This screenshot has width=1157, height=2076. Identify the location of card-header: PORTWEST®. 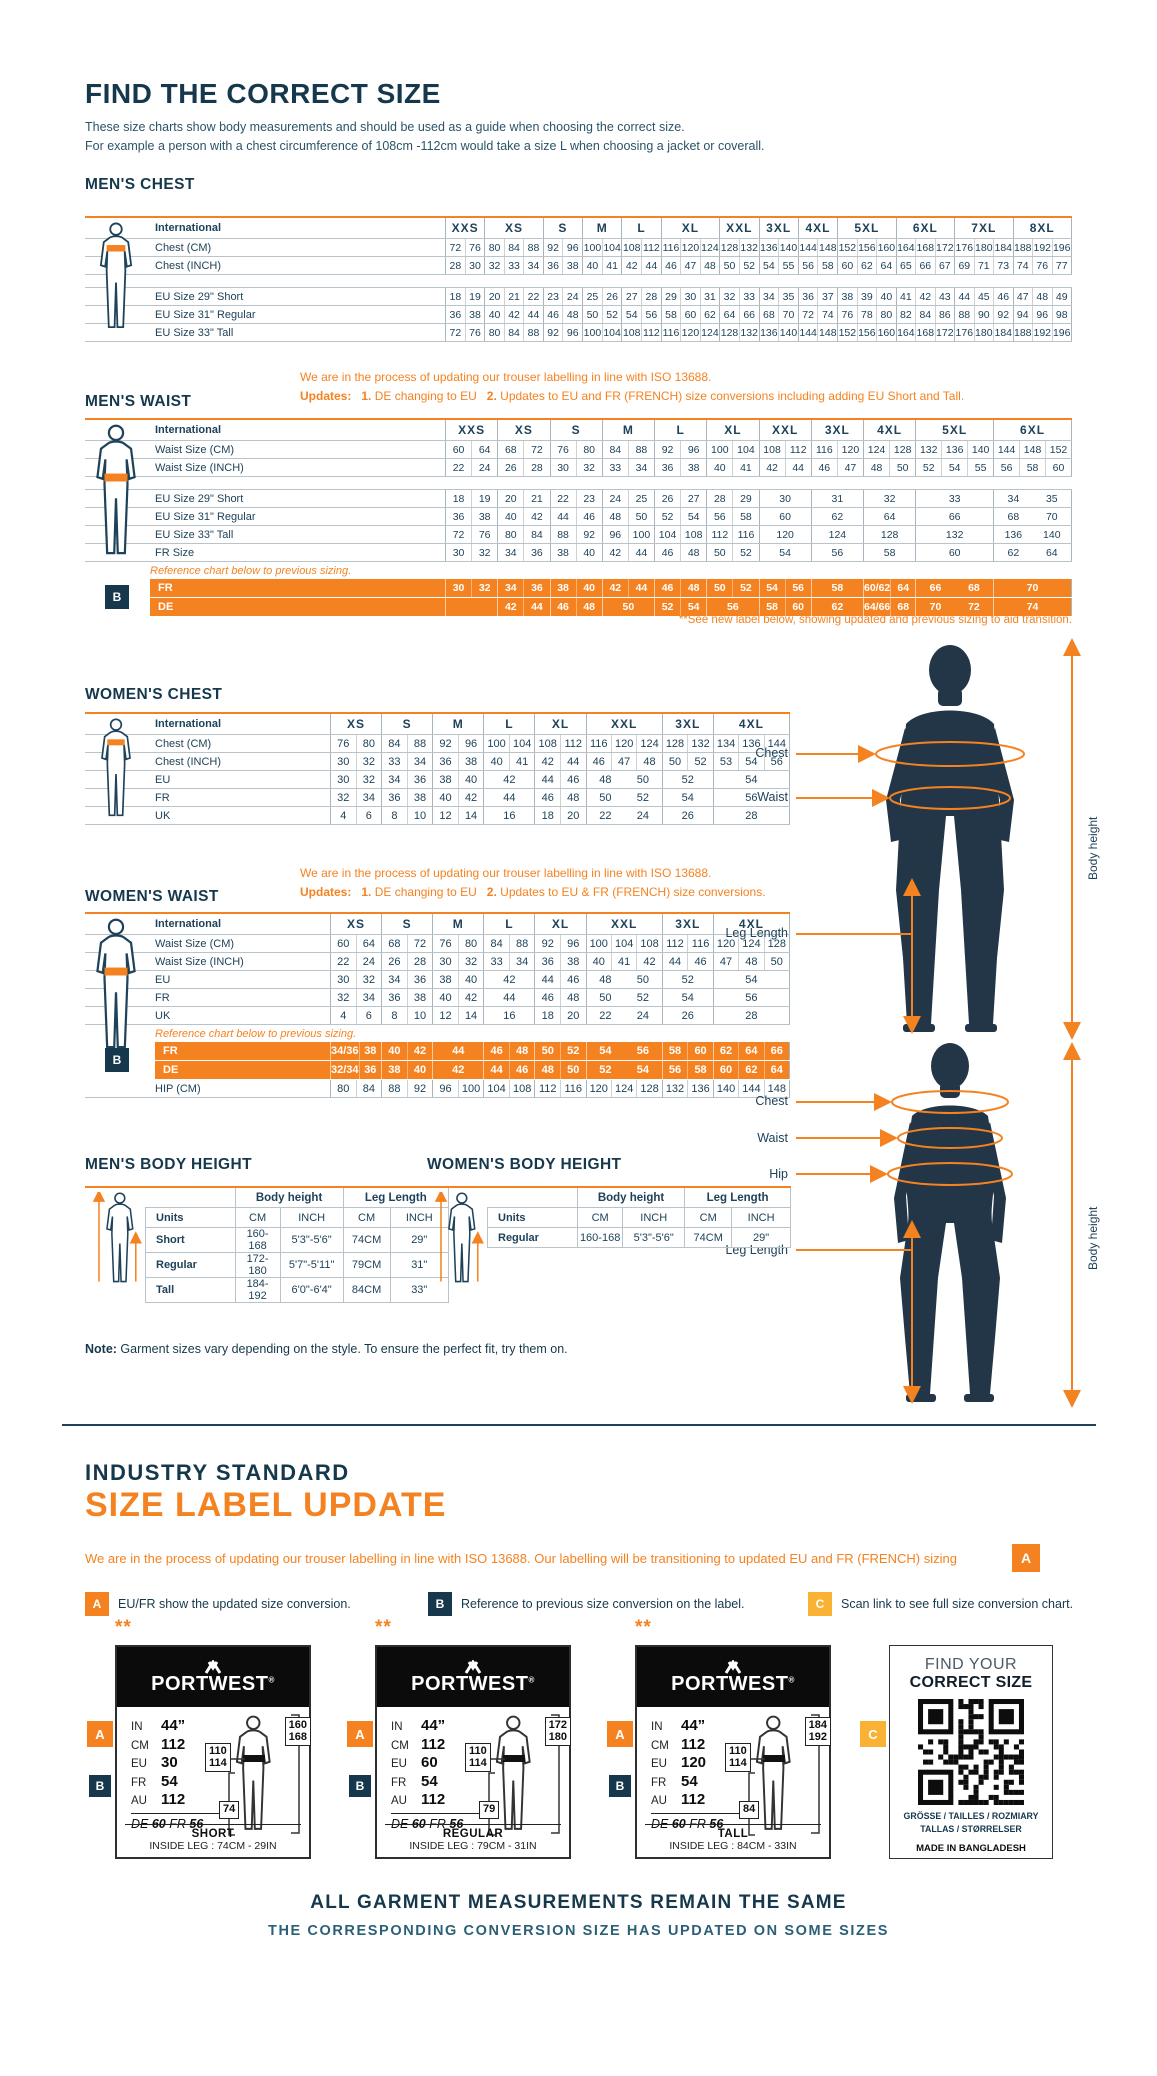
(733, 1677).